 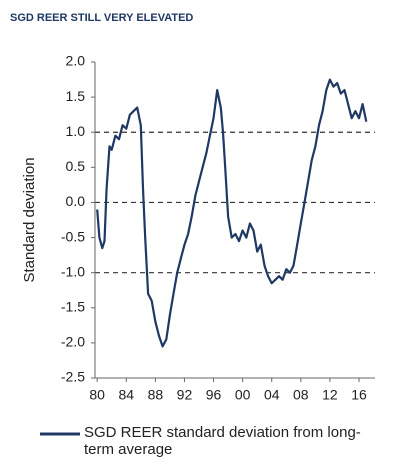 What do you see at coordinates (97, 395) in the screenshot?
I see `x-tick-label: 80` at bounding box center [97, 395].